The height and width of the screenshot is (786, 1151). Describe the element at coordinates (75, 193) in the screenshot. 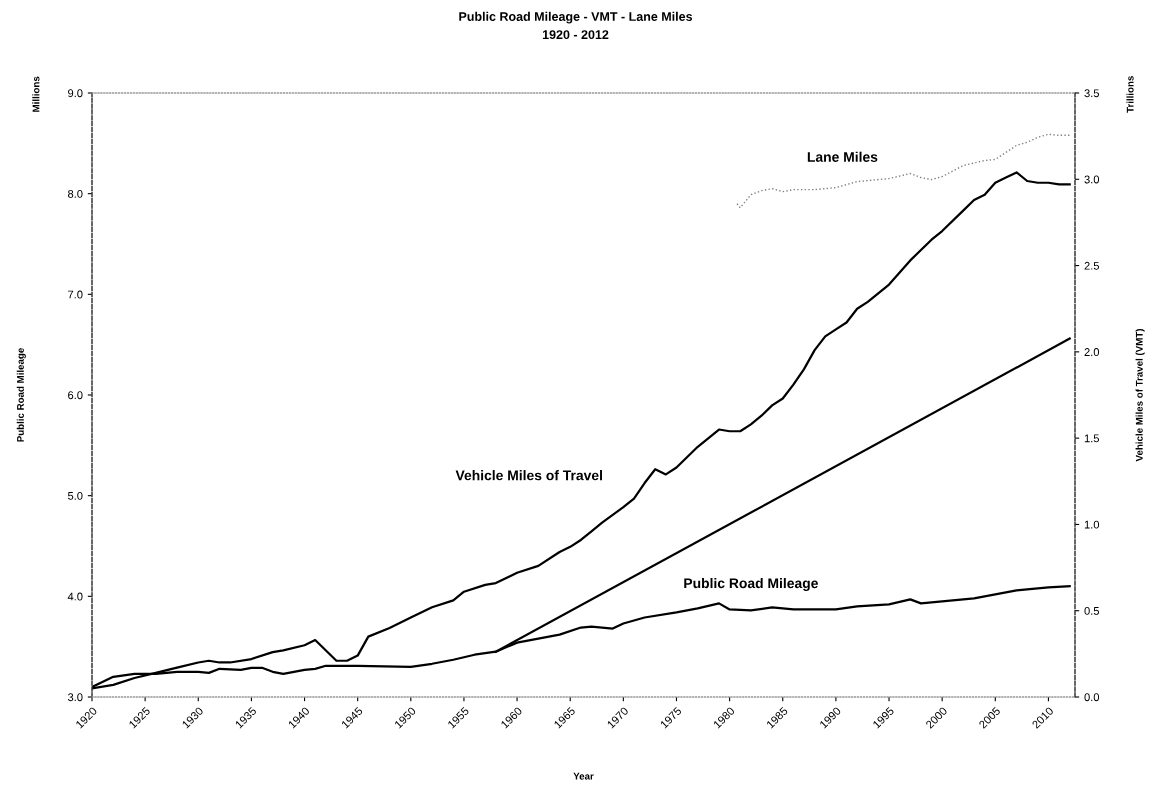

I see `y-tick-label: 8.0` at that location.